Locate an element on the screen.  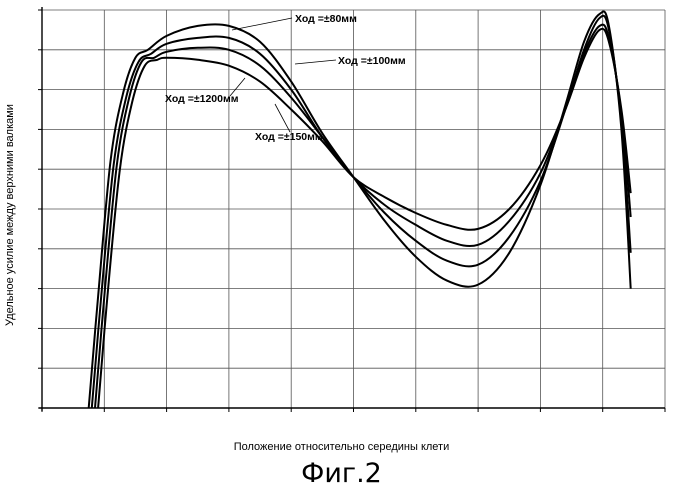
y-axis-label: Удельное усилие между верхними валками is located at coordinates (10, 215).